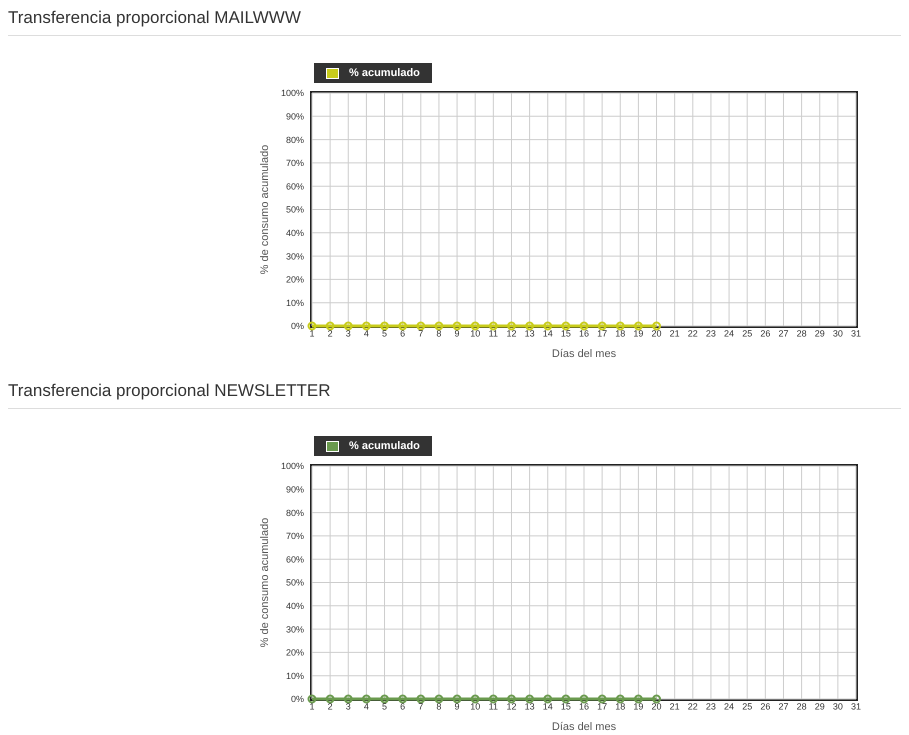 This screenshot has width=909, height=735. I want to click on text: Transferencia proporcional NEWSLETTER, so click(454, 395).